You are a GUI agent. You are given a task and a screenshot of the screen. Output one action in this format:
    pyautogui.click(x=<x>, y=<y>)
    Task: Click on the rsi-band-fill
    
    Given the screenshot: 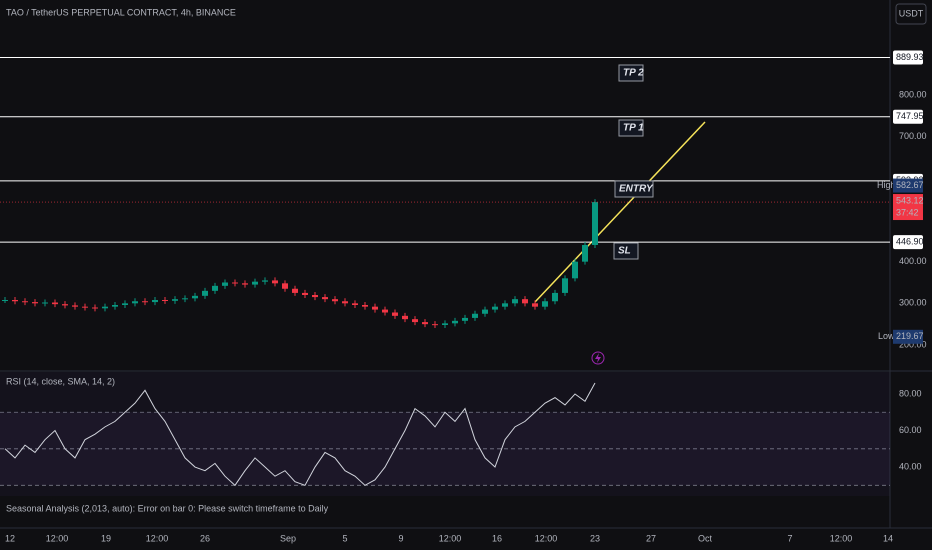 What is the action you would take?
    pyautogui.click(x=445, y=449)
    